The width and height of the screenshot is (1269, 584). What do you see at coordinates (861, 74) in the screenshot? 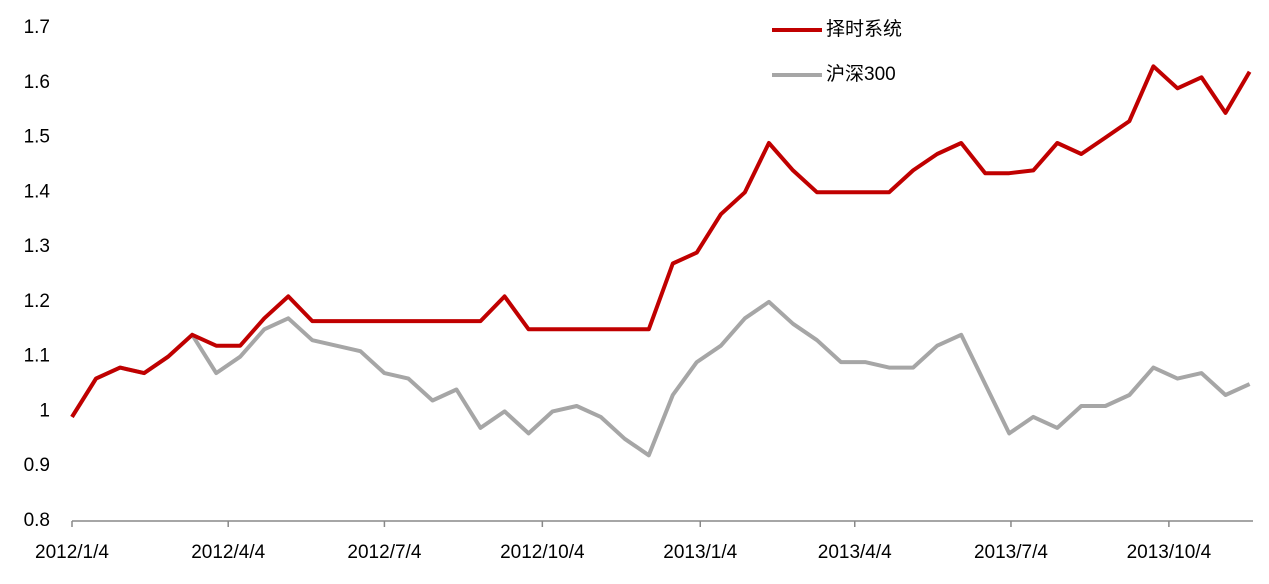
I see `legend-label: 沪深300` at bounding box center [861, 74].